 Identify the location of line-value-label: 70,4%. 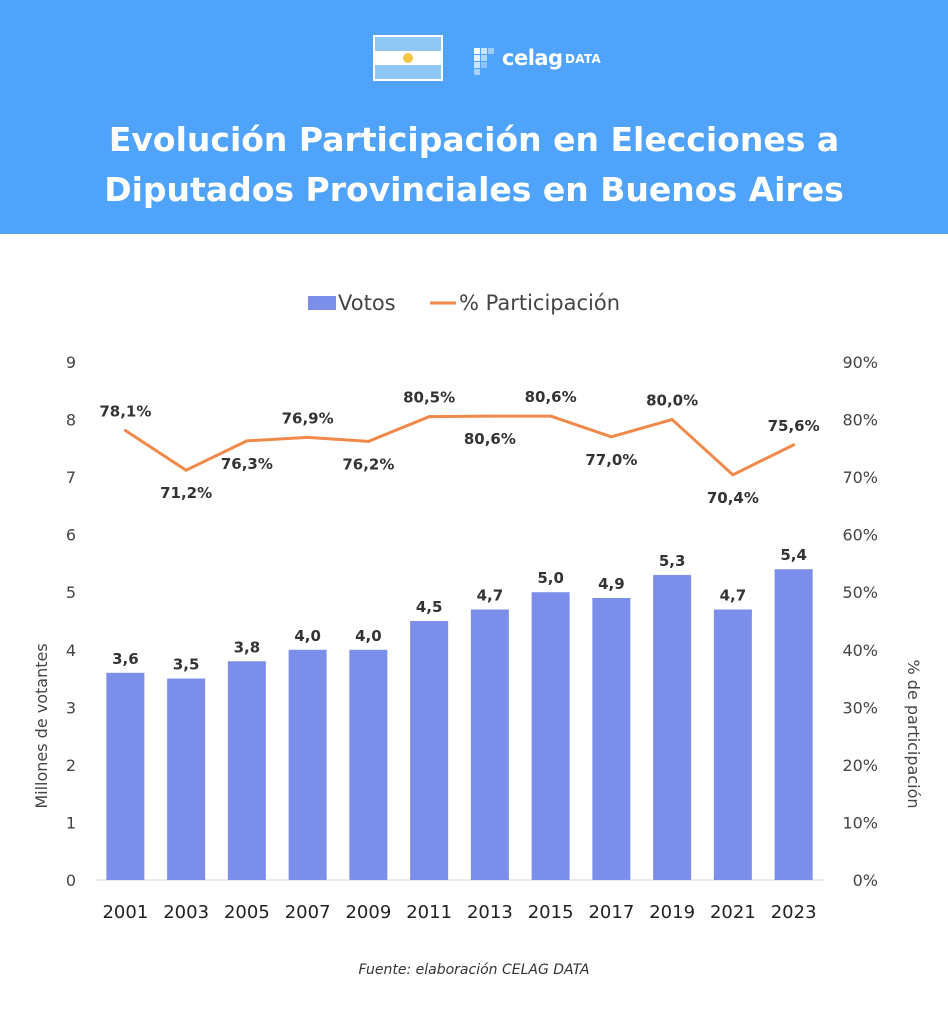
(733, 498).